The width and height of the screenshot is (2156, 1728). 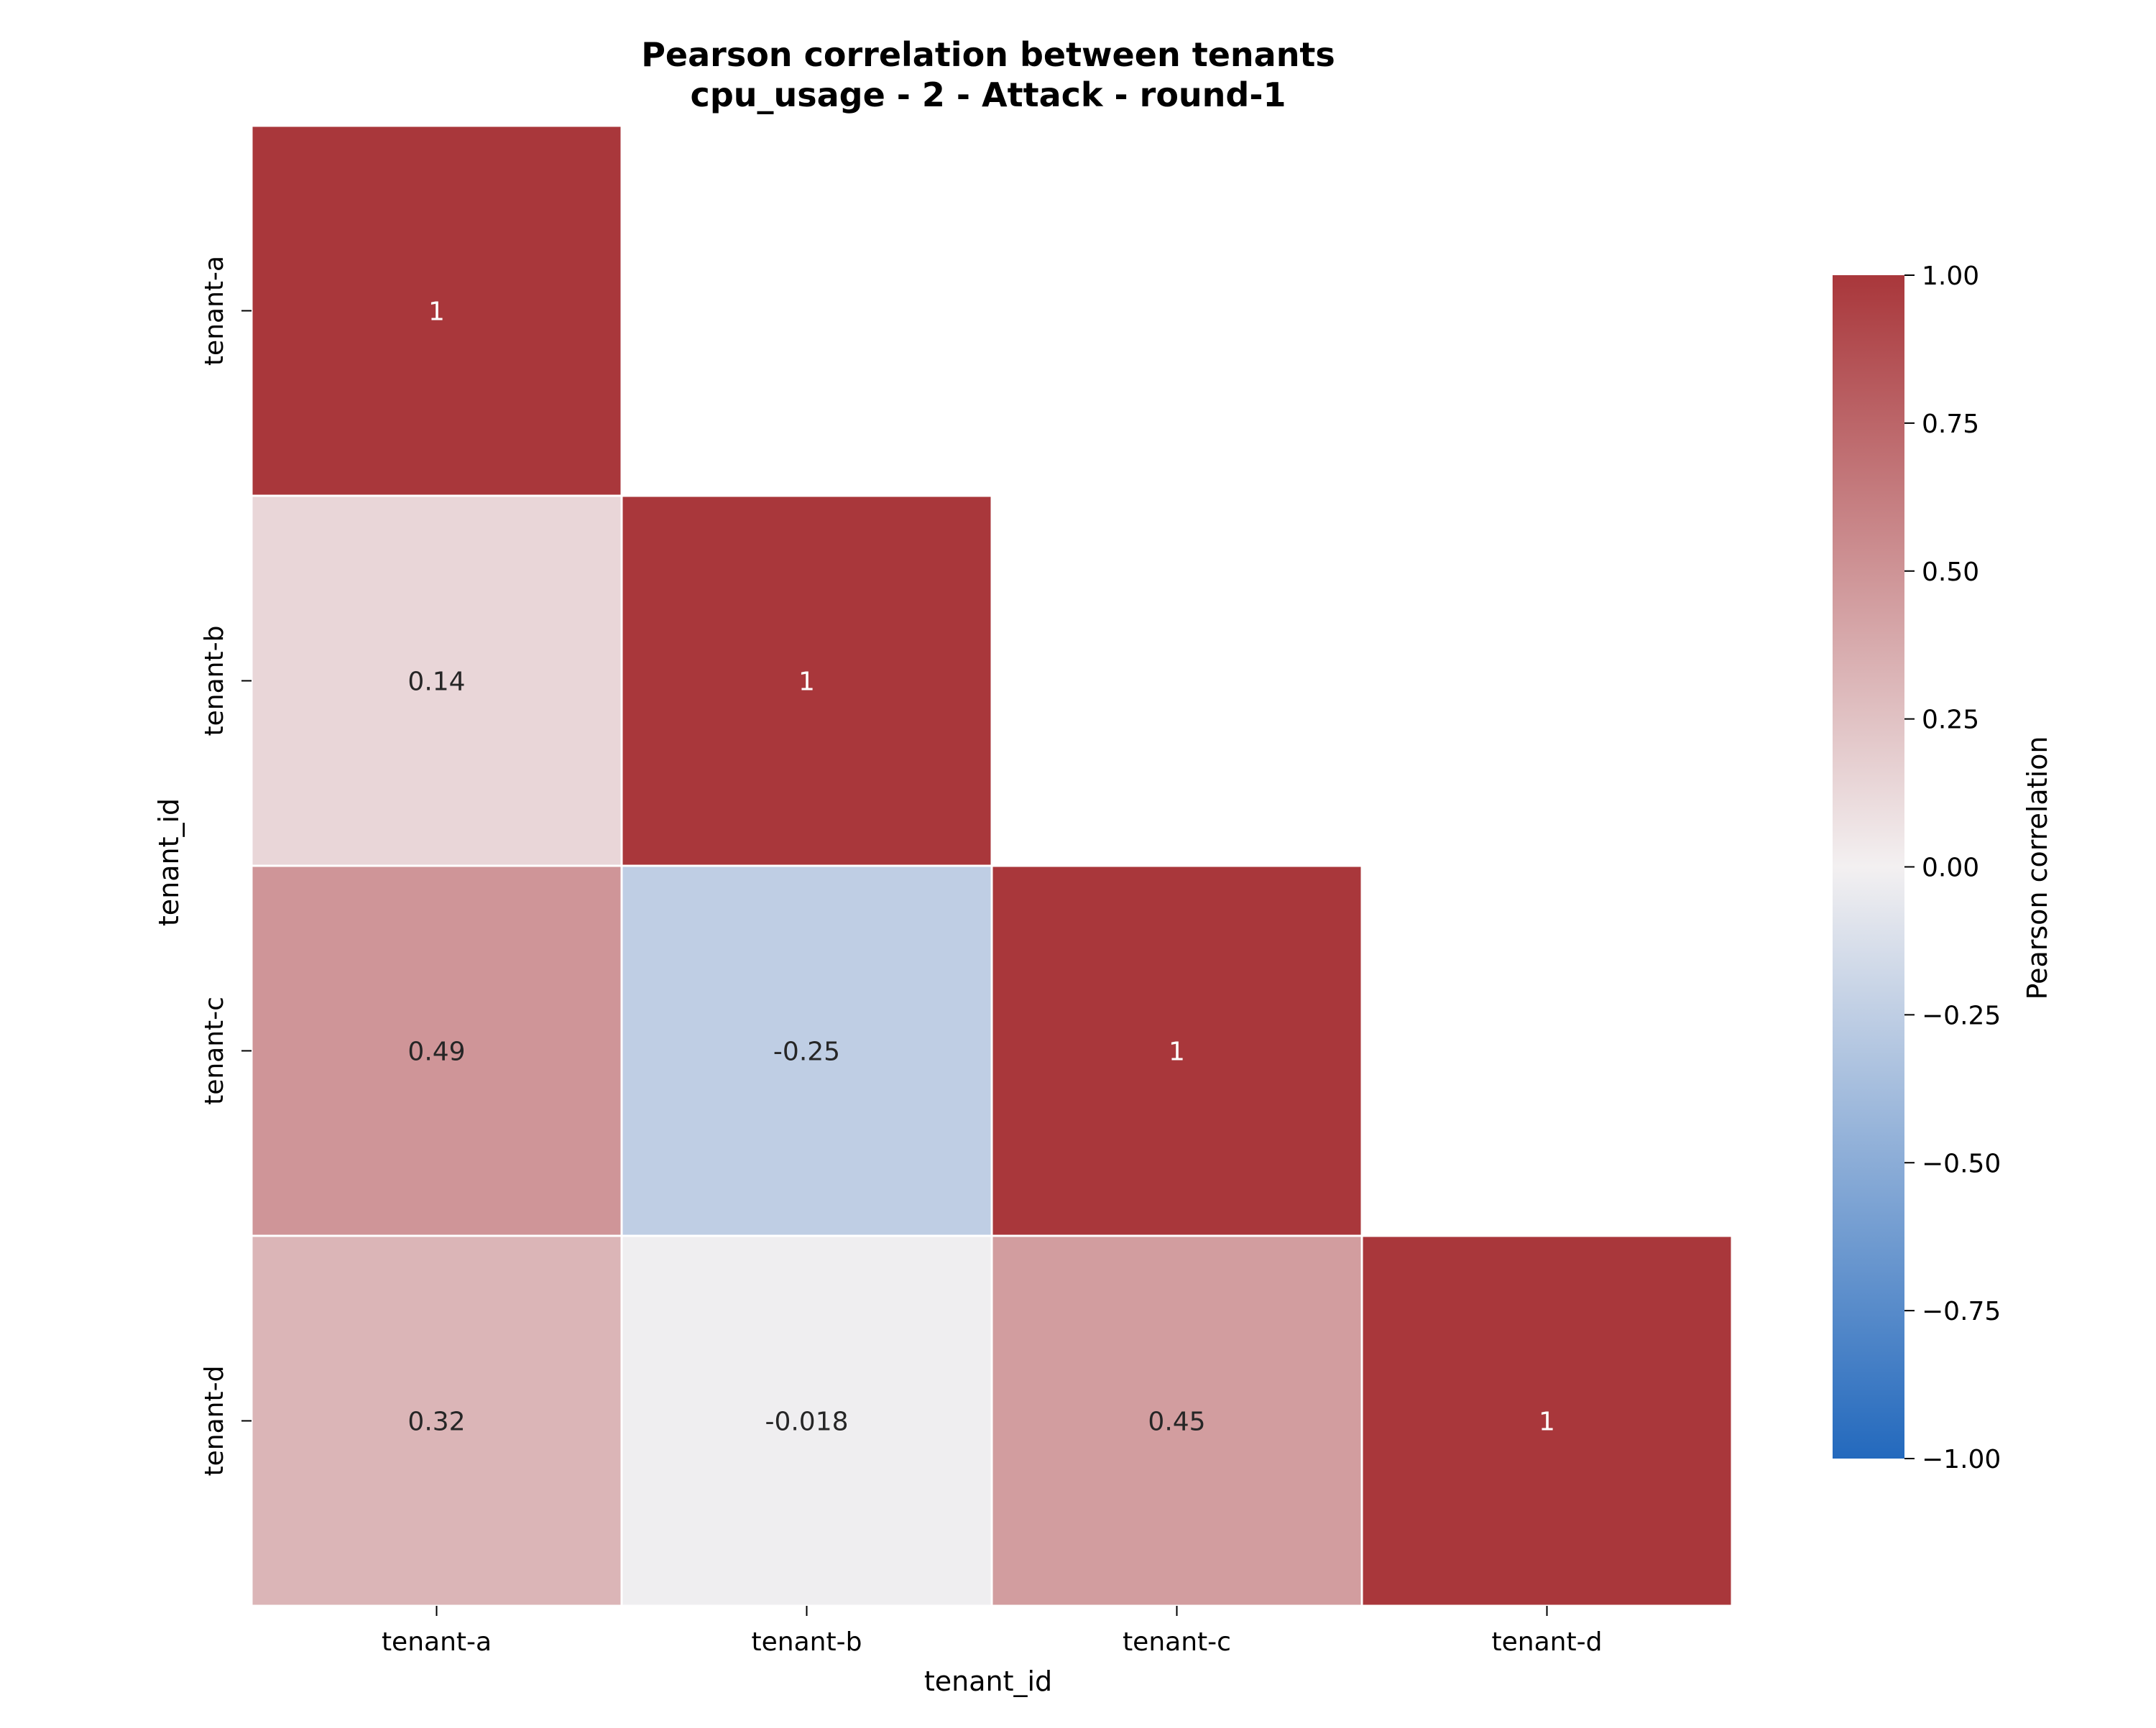 I want to click on x-tick-label: tenant-b, so click(x=807, y=1642).